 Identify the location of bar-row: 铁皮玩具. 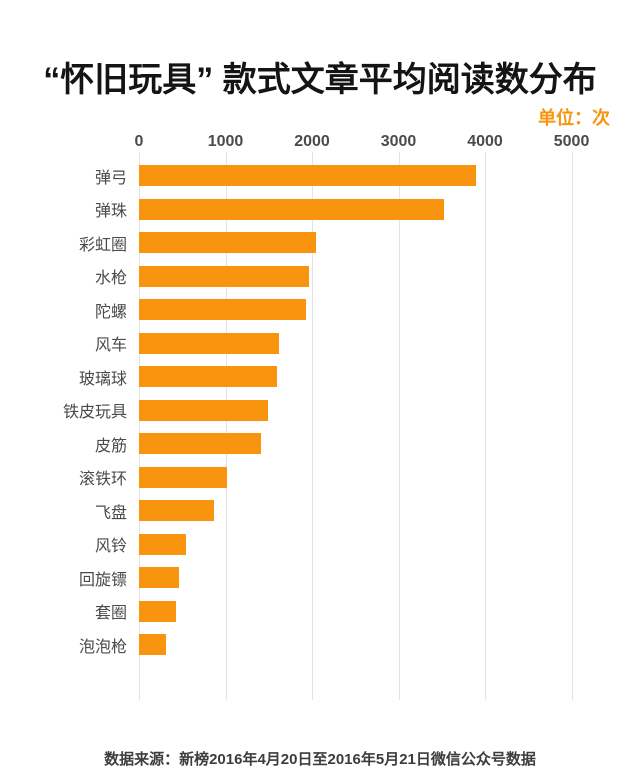
(310, 411).